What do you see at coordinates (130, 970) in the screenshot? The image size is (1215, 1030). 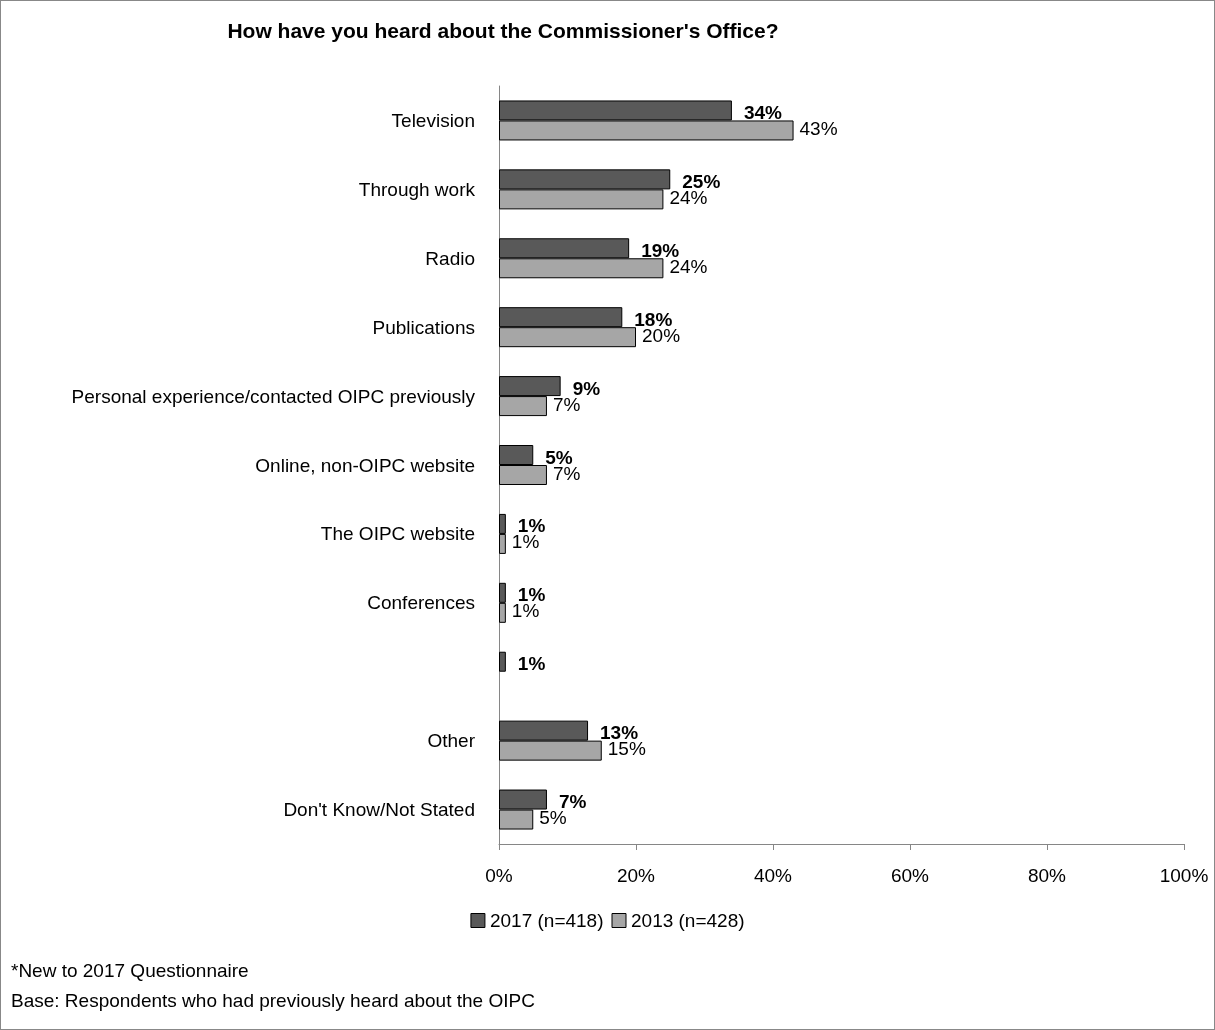 I see `text: *New to 2017 Questionnaire` at bounding box center [130, 970].